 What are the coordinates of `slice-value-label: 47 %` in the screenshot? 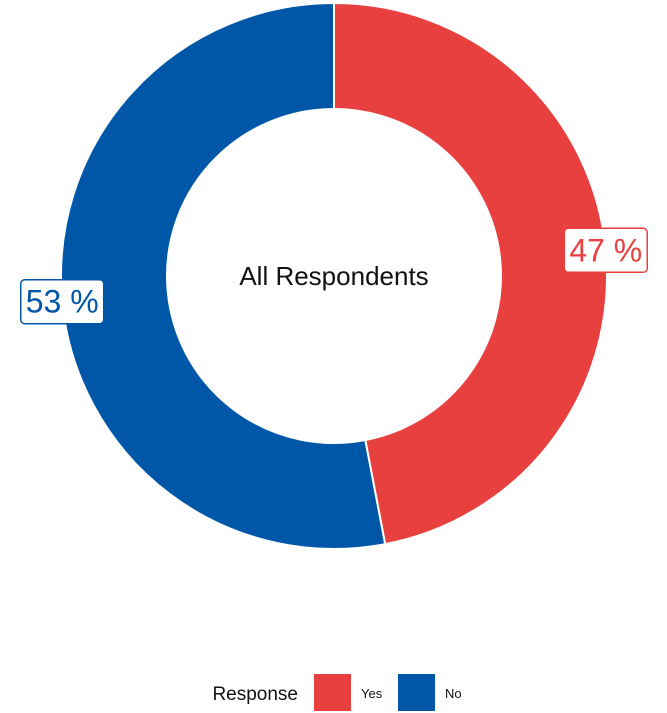 It's located at (605, 250).